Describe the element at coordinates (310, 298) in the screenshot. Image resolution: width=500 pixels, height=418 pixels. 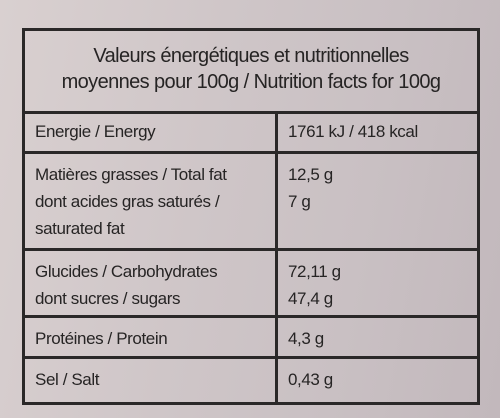
I see `nutrient-value: 47,4 g` at that location.